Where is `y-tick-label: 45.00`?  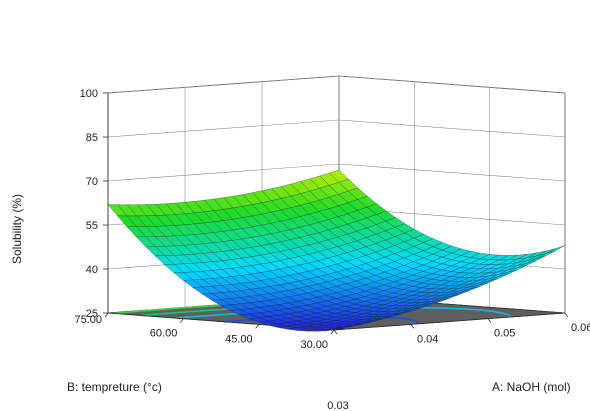 y-tick-label: 45.00 is located at coordinates (239, 339).